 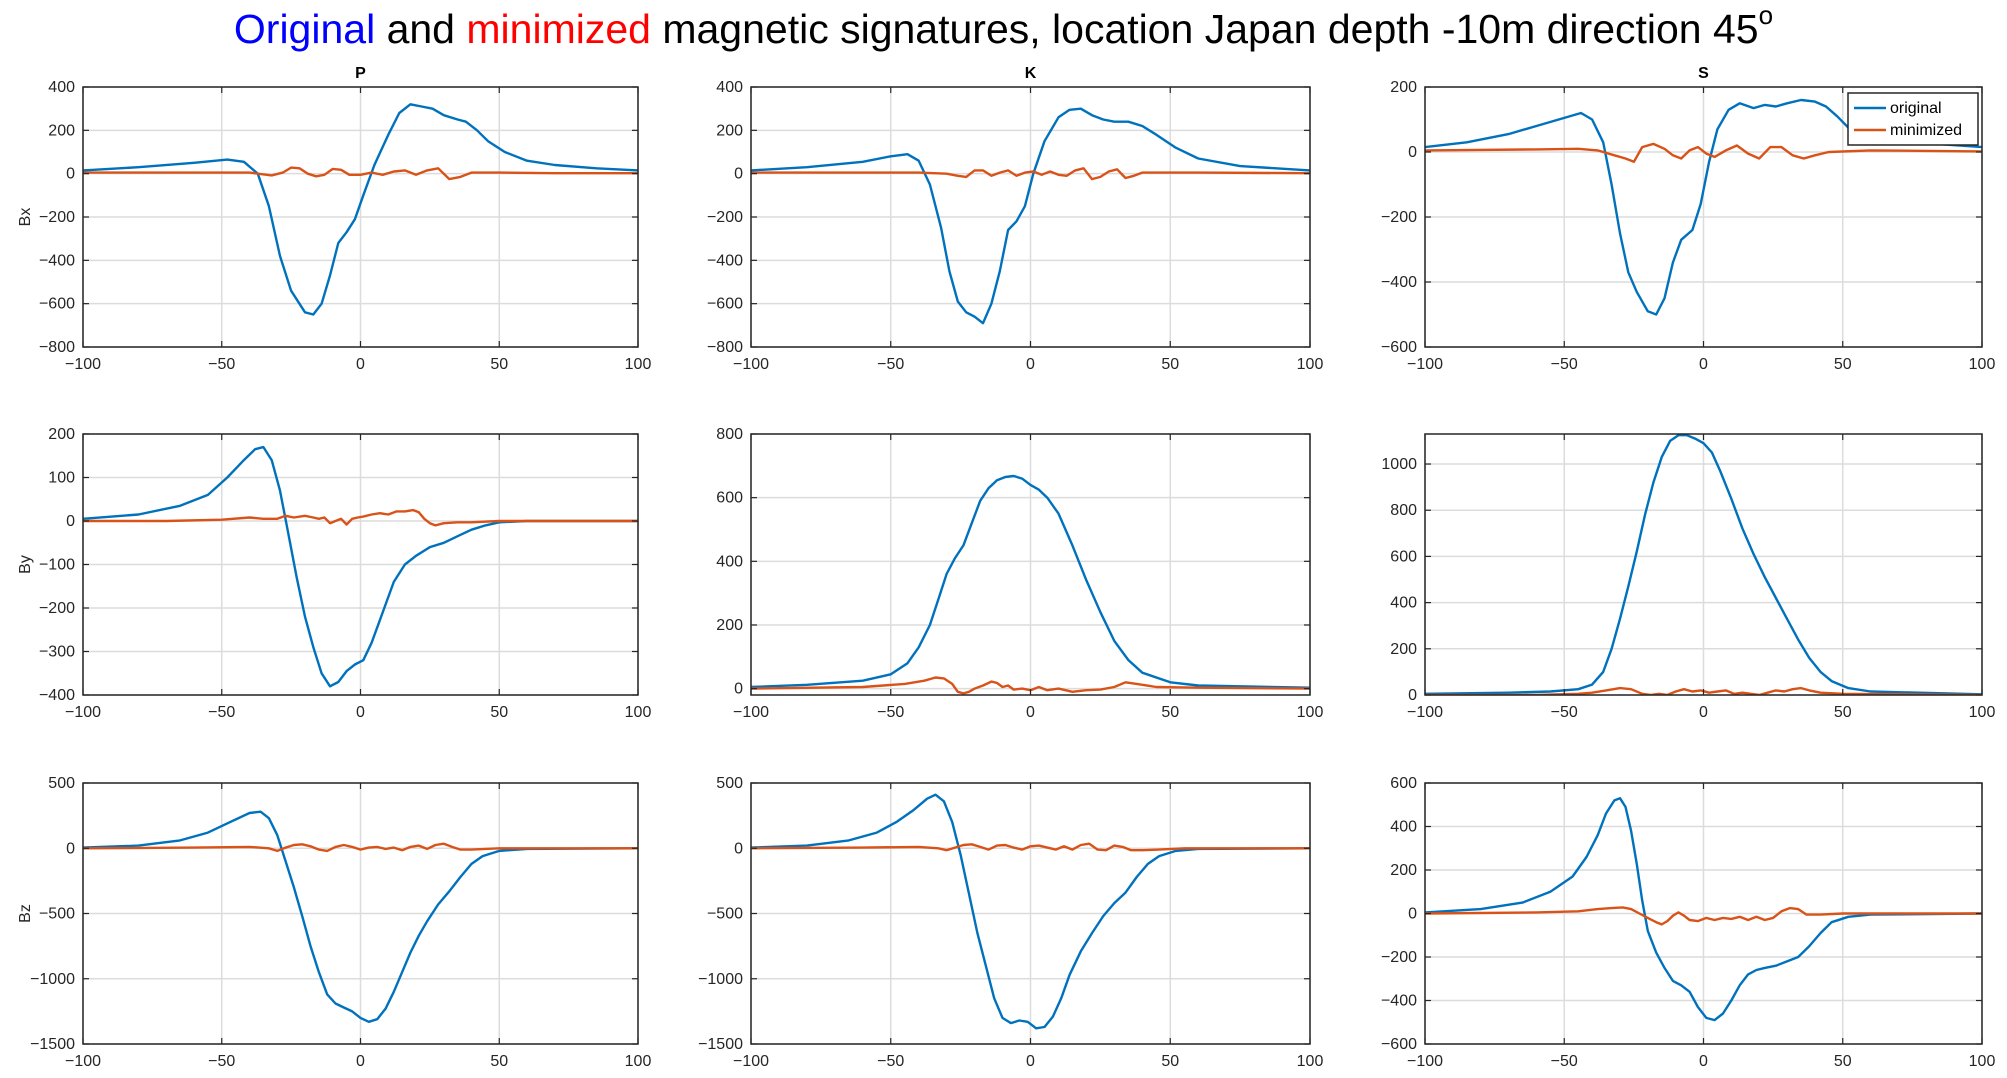 What do you see at coordinates (360, 73) in the screenshot?
I see `column-title-p: P` at bounding box center [360, 73].